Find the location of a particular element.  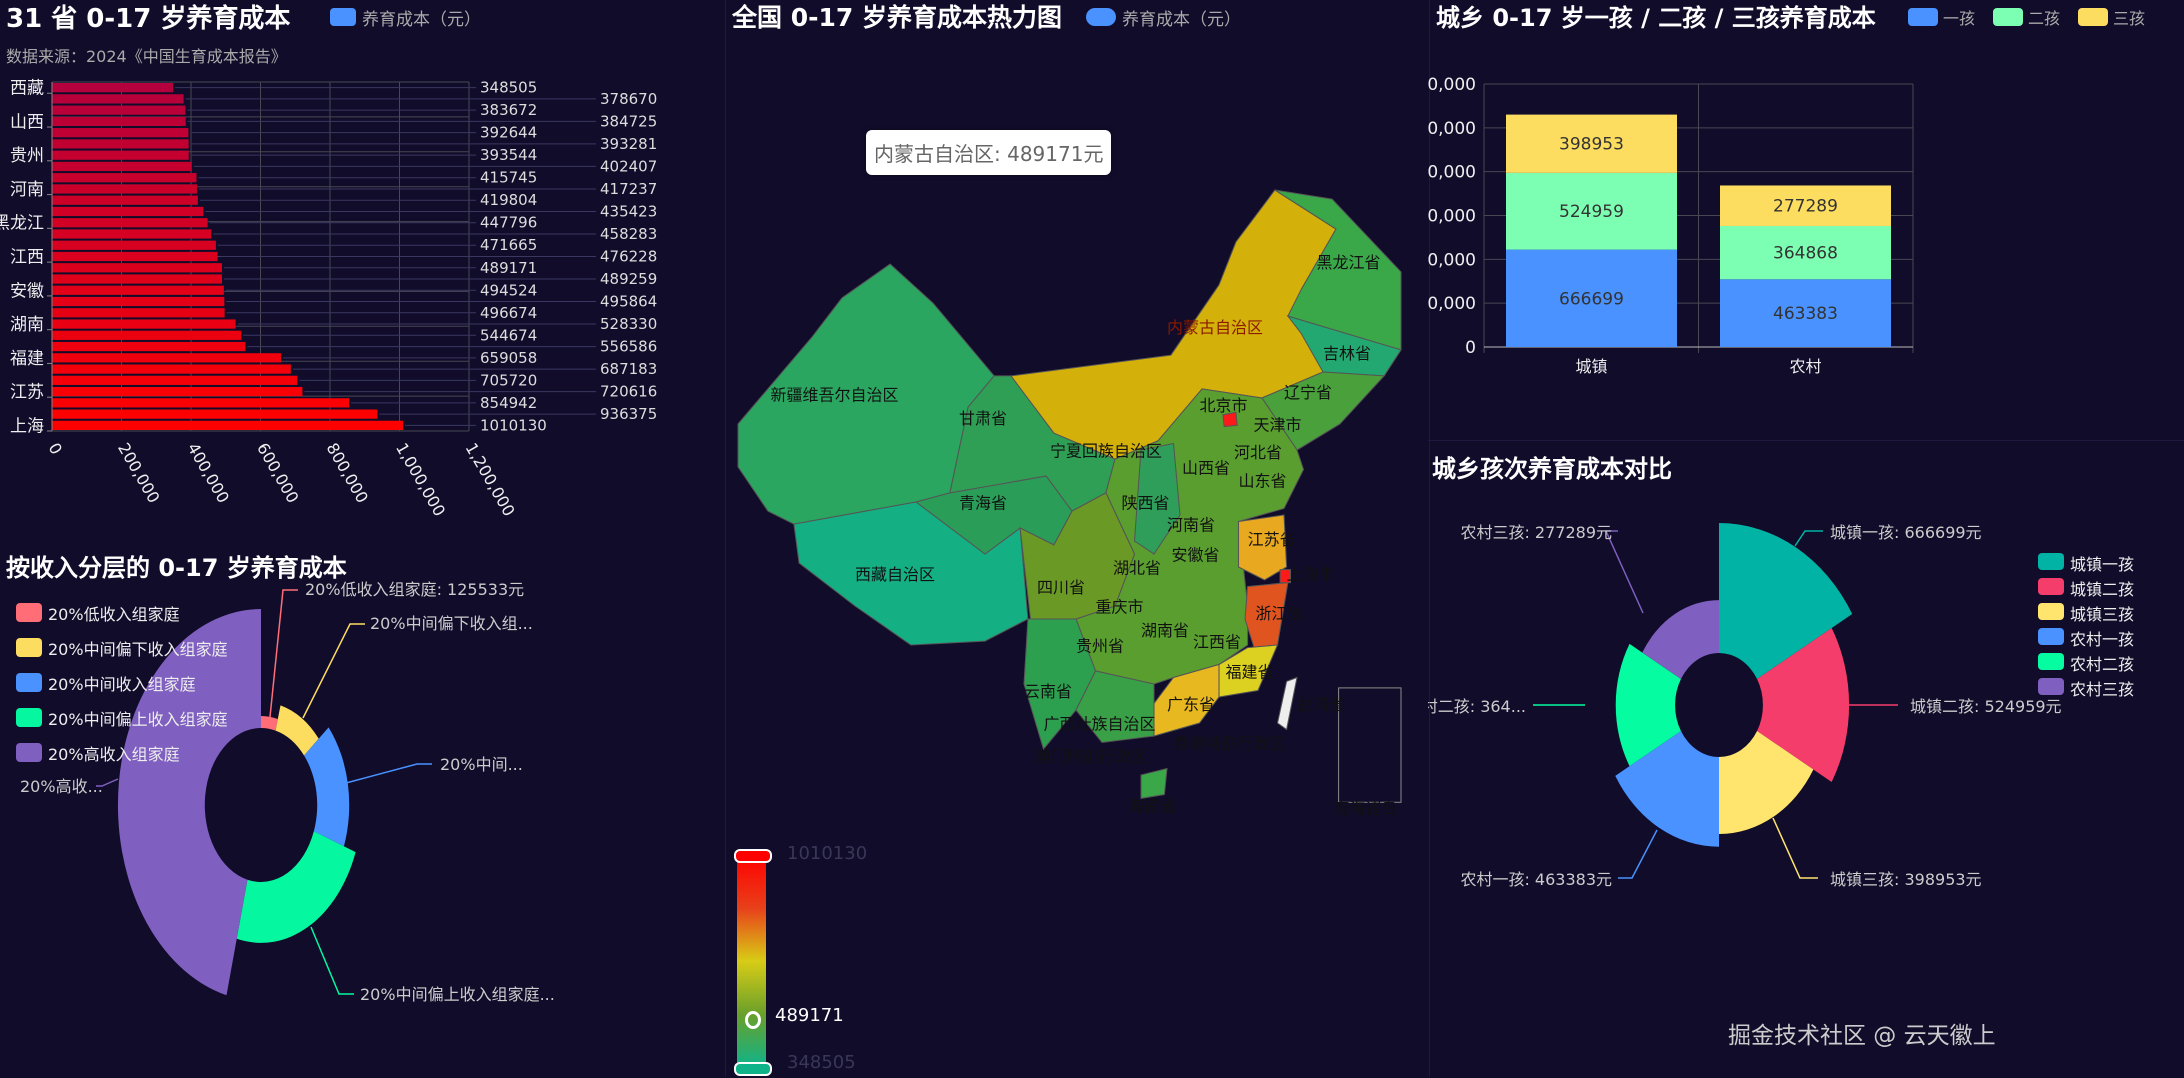

legend-label-third-child: 三孩 is located at coordinates (2129, 18).